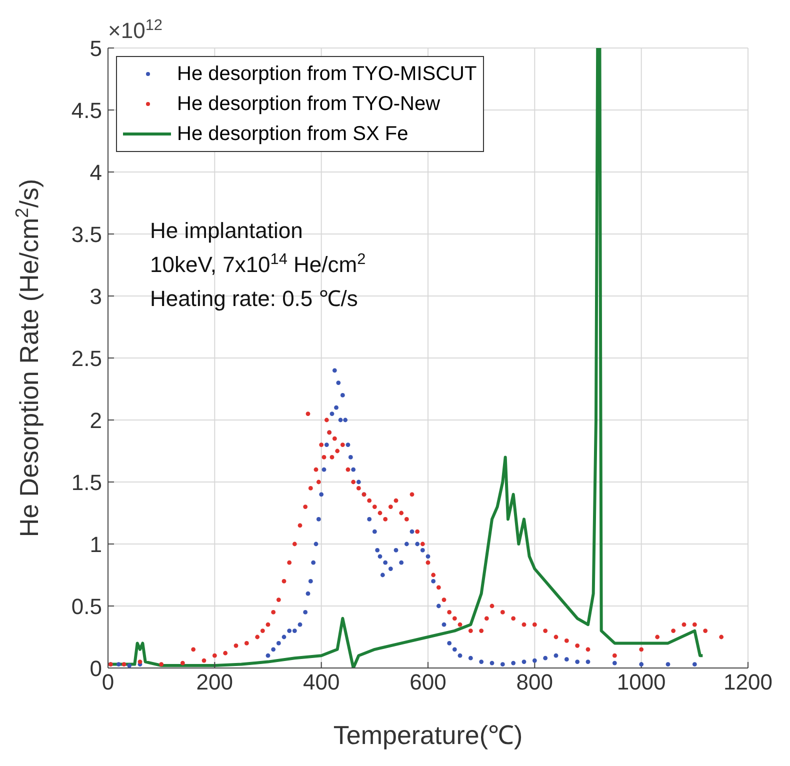  What do you see at coordinates (96, 296) in the screenshot?
I see `y-tick-label: 3` at bounding box center [96, 296].